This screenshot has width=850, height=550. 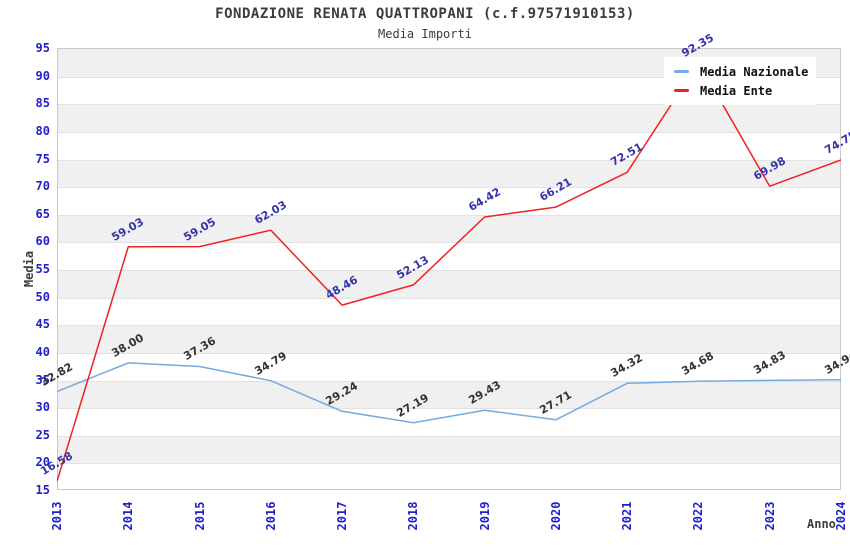 I want to click on legend-item-label: Media Ente, so click(x=736, y=90).